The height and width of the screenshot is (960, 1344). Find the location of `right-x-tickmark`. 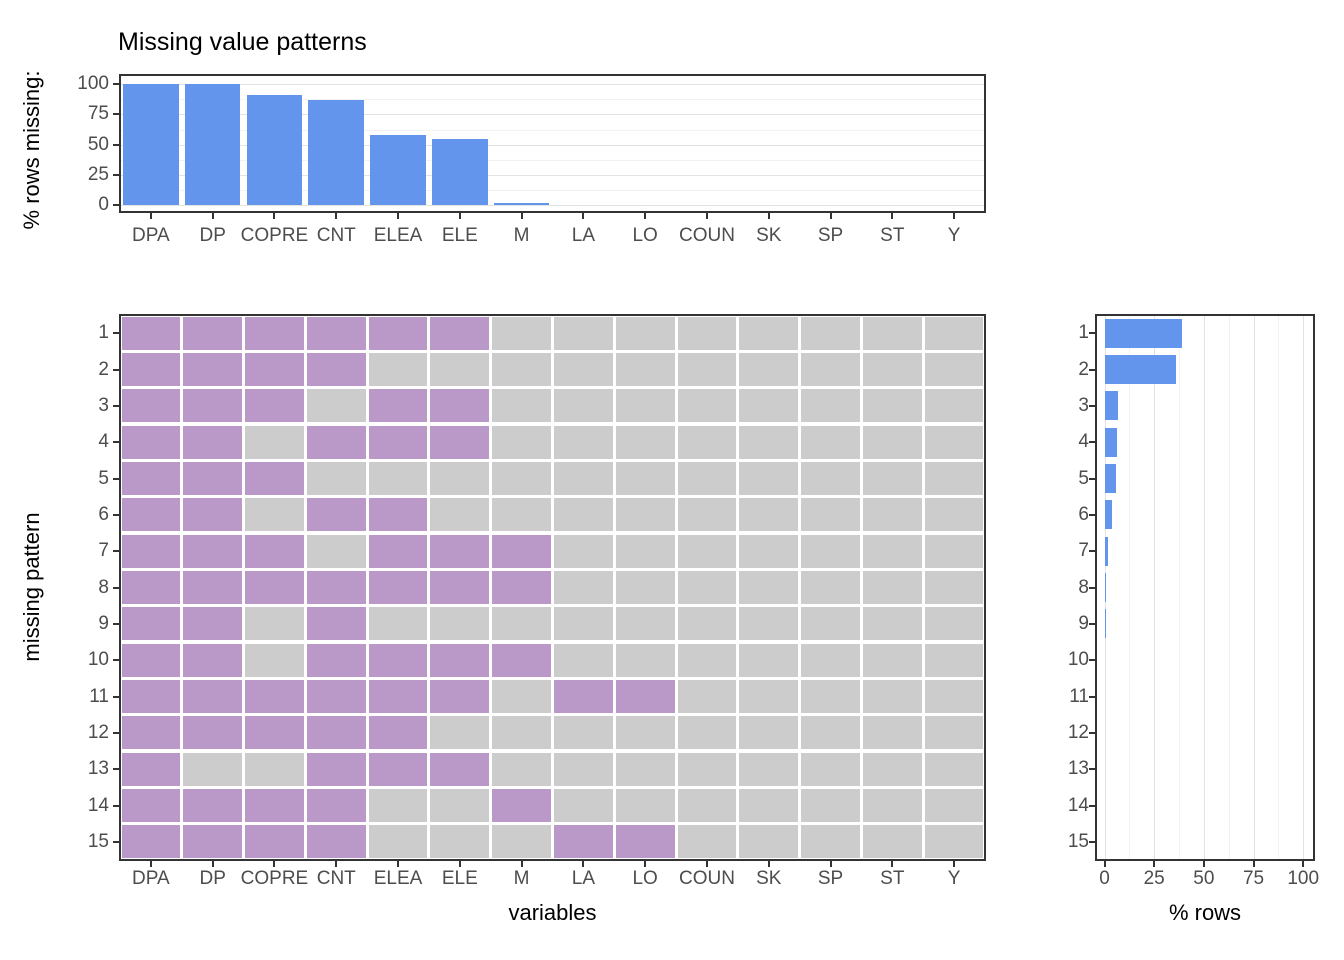

right-x-tickmark is located at coordinates (1203, 864).